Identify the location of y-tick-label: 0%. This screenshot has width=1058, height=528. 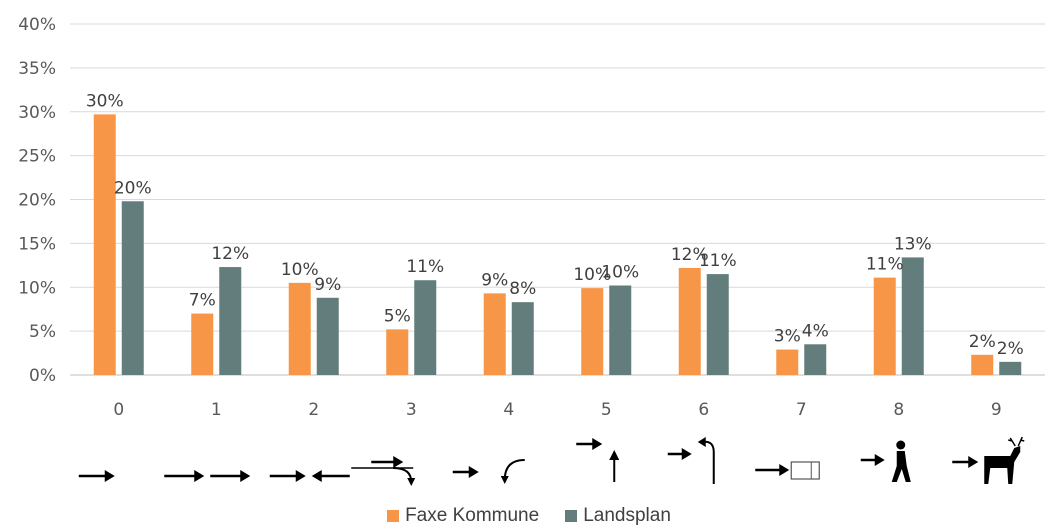
(42, 376).